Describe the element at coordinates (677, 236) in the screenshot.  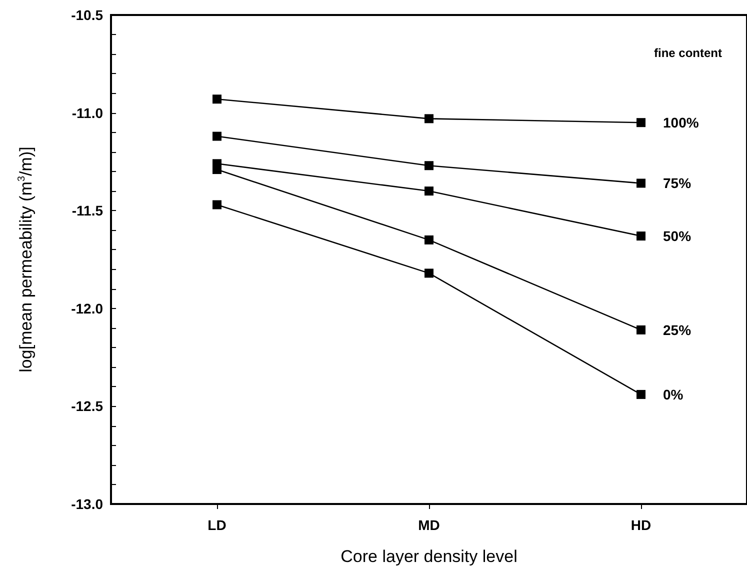
I see `series-label: 50%` at that location.